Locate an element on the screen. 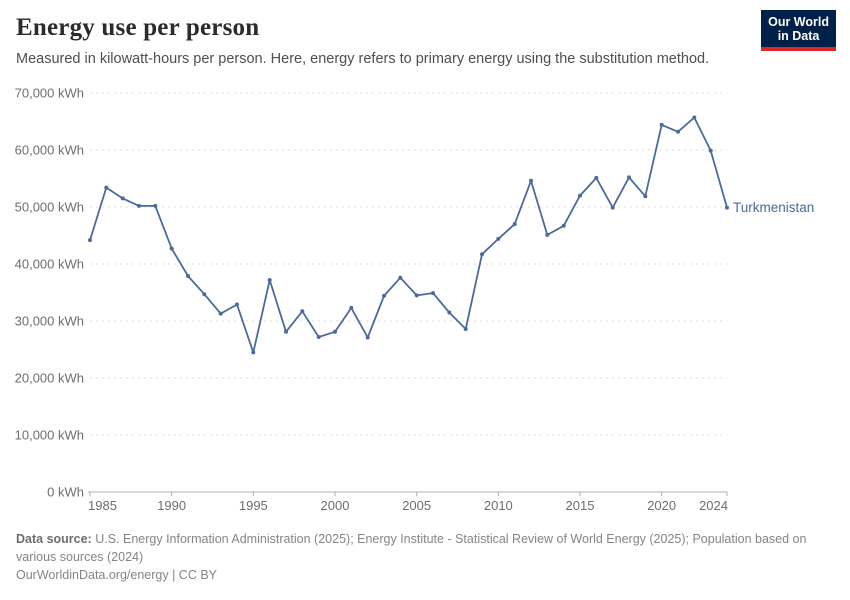 The height and width of the screenshot is (600, 850). y-tick-label: 30,000 kWh is located at coordinates (49, 321).